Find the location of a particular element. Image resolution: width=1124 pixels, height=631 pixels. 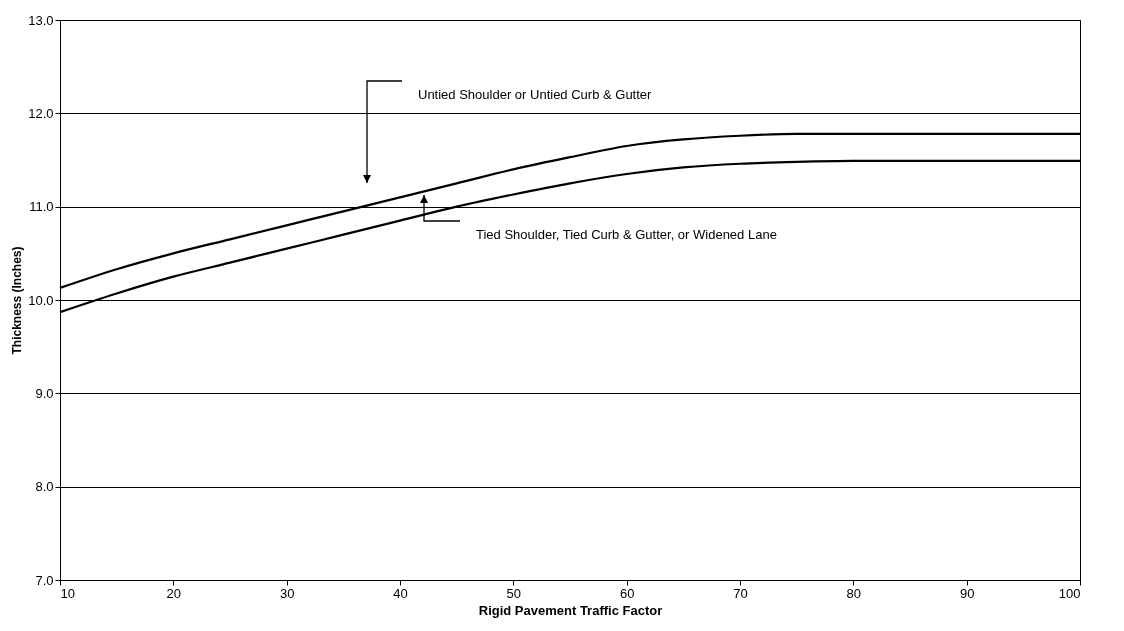

y-tick-label: 11.0 is located at coordinates (41, 207).